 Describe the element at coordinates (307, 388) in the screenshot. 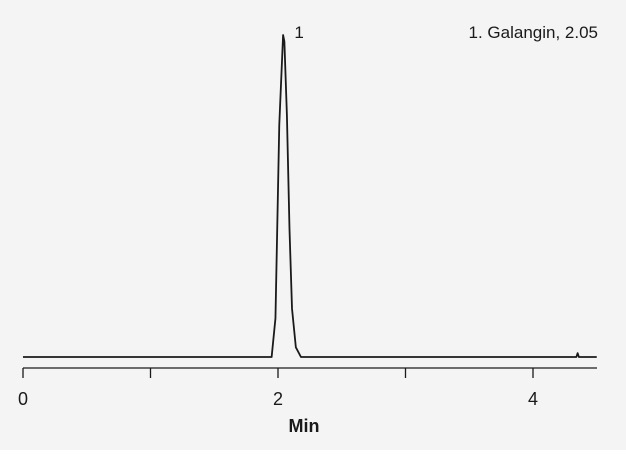

I see `x-axis: 0 2 4` at that location.